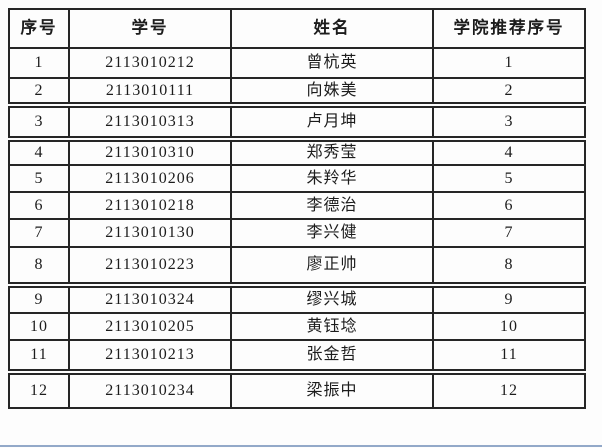 This screenshot has height=448, width=602. I want to click on table-header-row: 序号 学号 姓名 学院推荐序号, so click(297, 28).